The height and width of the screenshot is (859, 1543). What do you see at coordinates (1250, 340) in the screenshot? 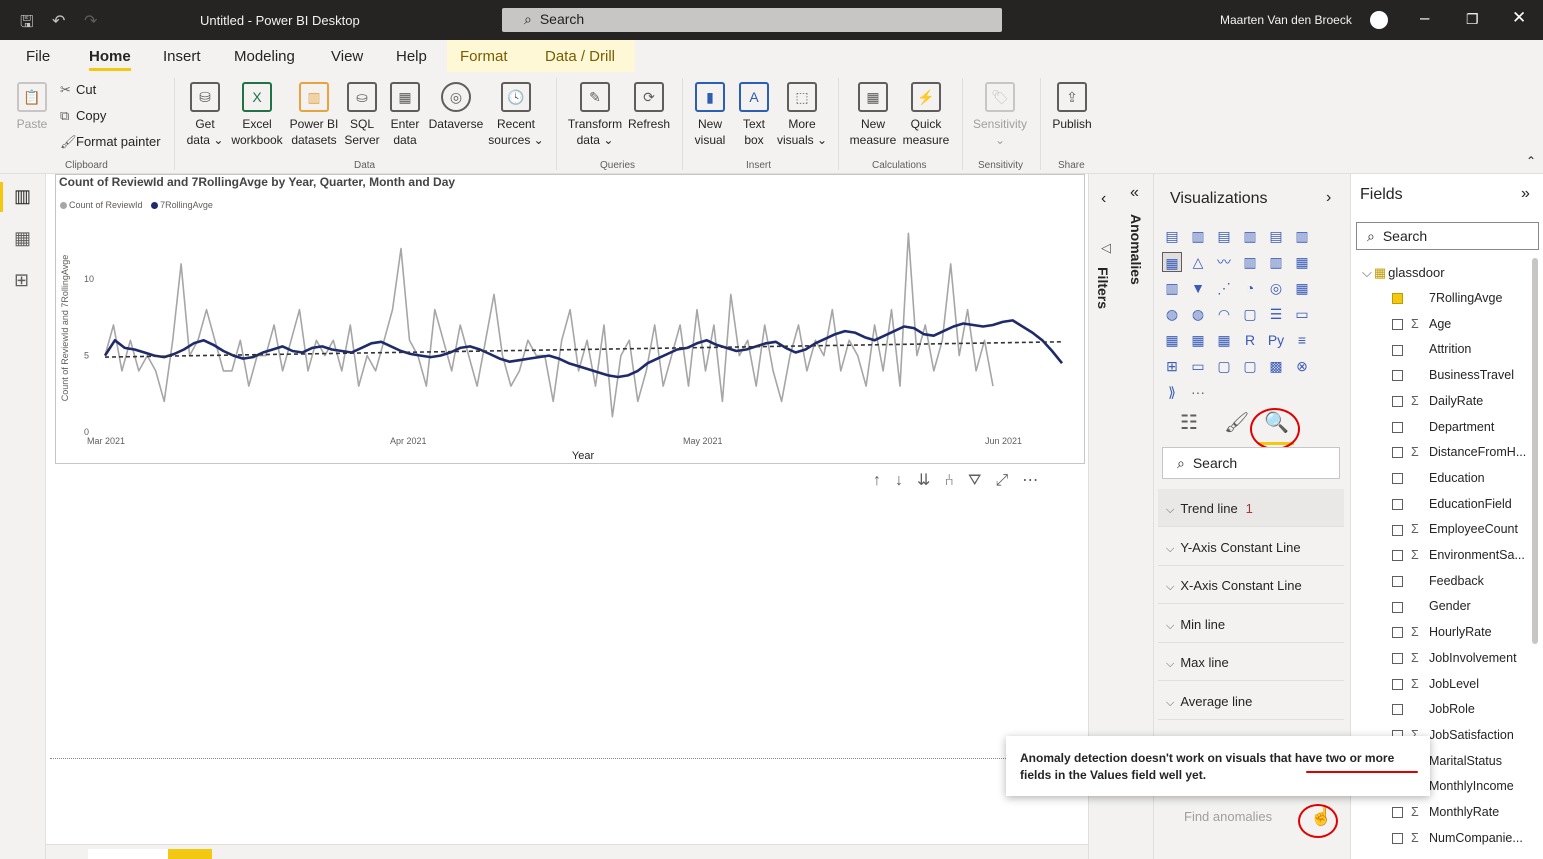
I see `r-visual-icon: R` at bounding box center [1250, 340].